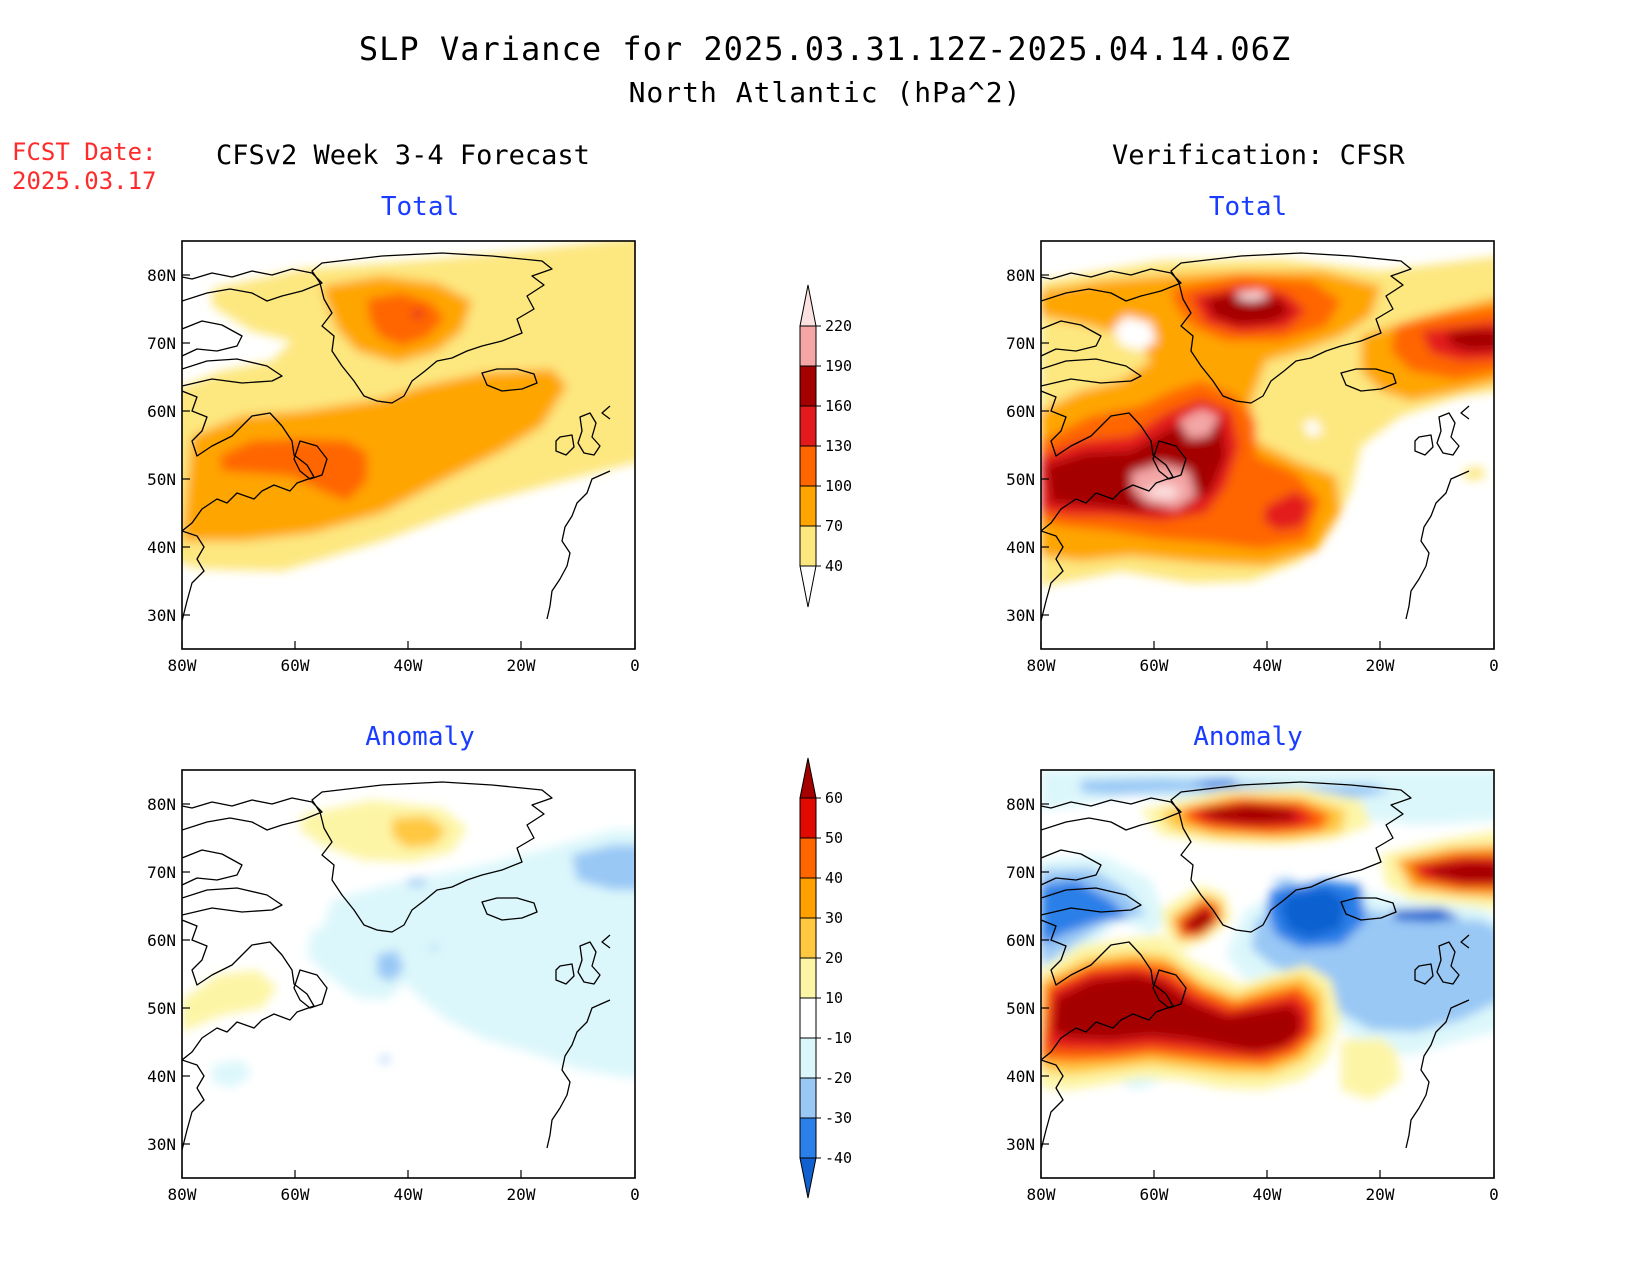  What do you see at coordinates (834, 838) in the screenshot?
I see `colorbar-anomaly-label: 50` at bounding box center [834, 838].